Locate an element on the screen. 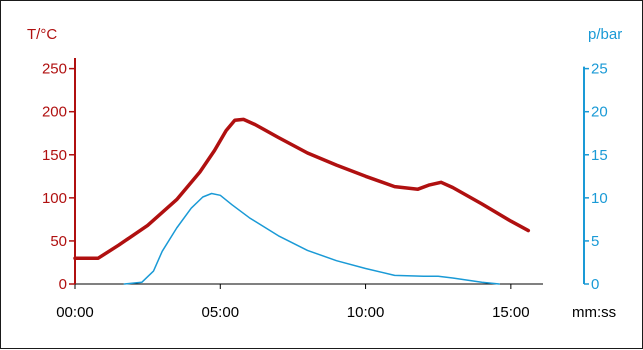 Image resolution: width=643 pixels, height=350 pixels. right-tick-label: 25 is located at coordinates (599, 69).